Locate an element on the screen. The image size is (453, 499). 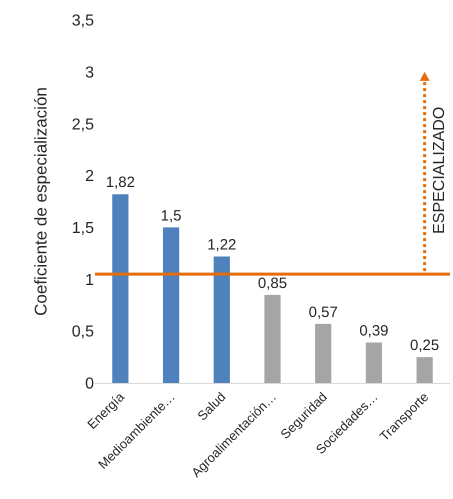
y-tick-label: 1 is located at coordinates (89, 280).